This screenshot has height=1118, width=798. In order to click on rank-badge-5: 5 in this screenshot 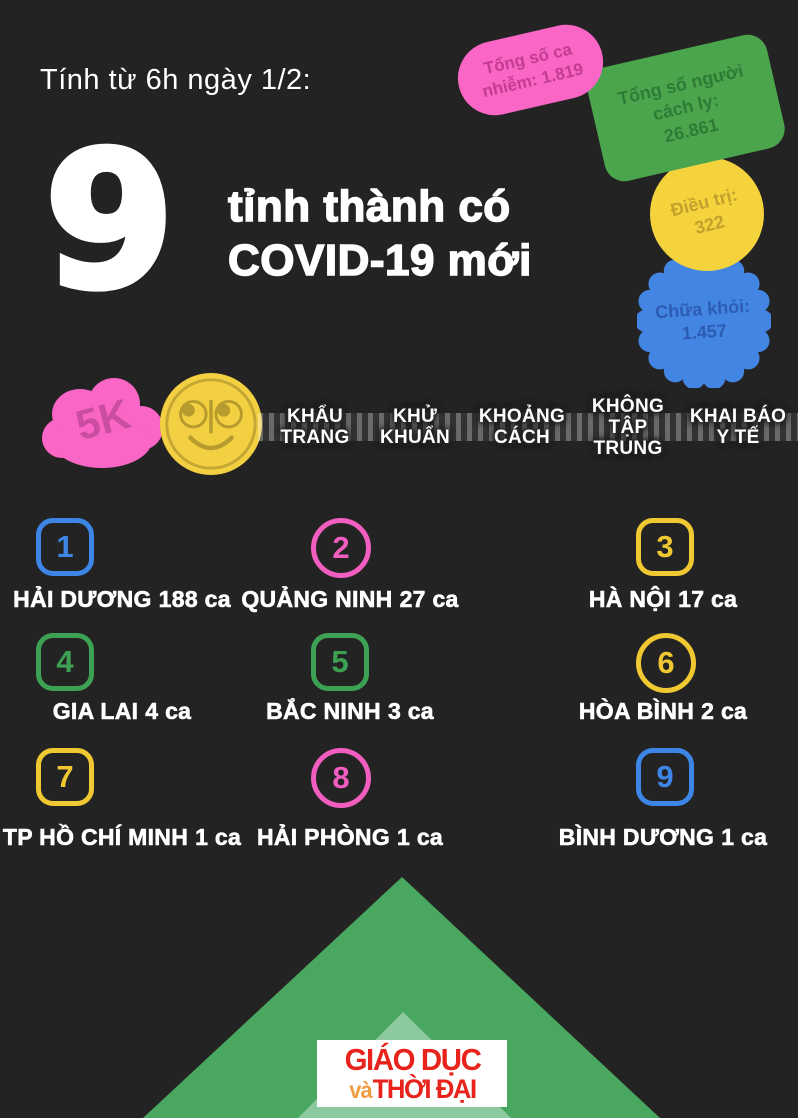, I will do `click(340, 662)`.